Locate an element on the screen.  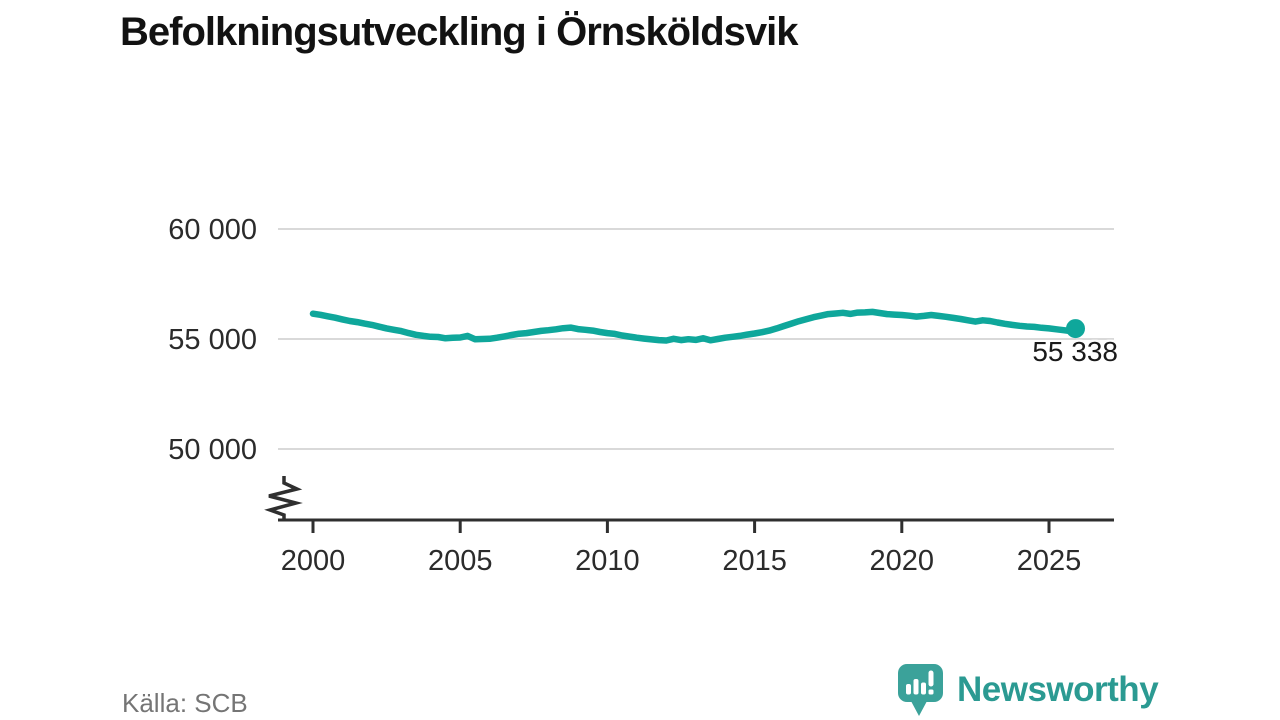
newsworthy-wordmark: Newsworthy is located at coordinates (1058, 689).